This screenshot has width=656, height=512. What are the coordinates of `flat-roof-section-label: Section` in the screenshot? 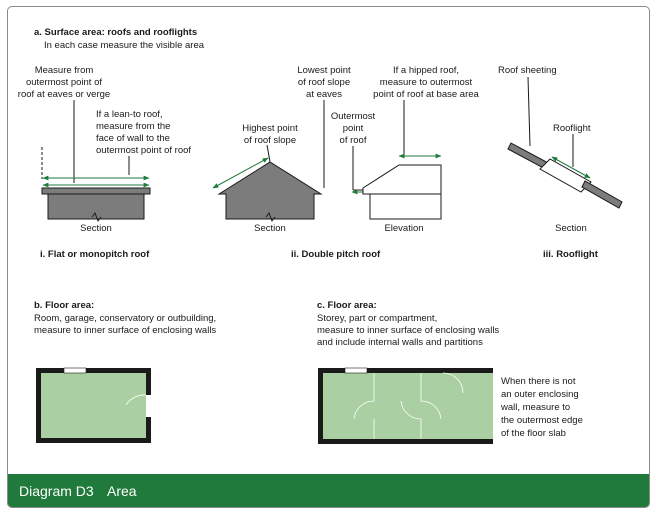 It's located at (96, 228).